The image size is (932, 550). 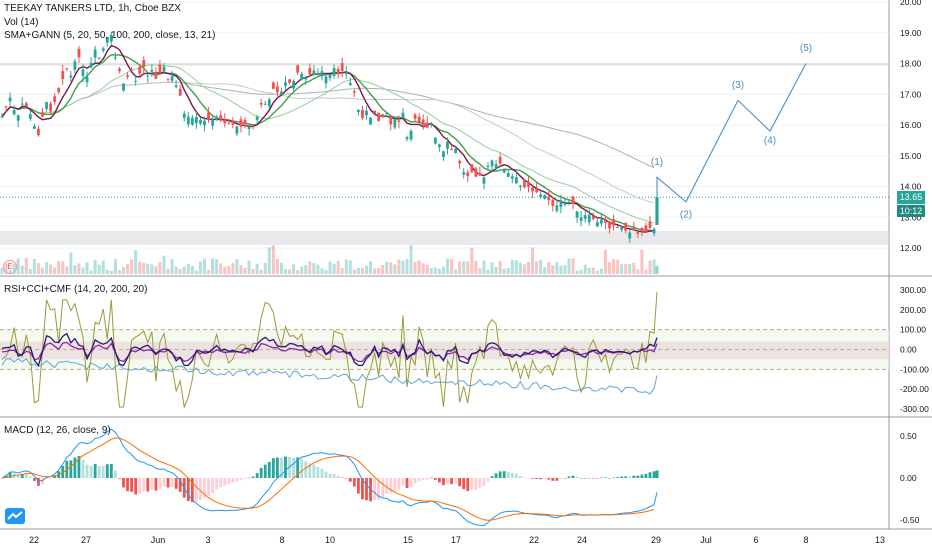 I want to click on rsi-band, so click(x=444, y=350).